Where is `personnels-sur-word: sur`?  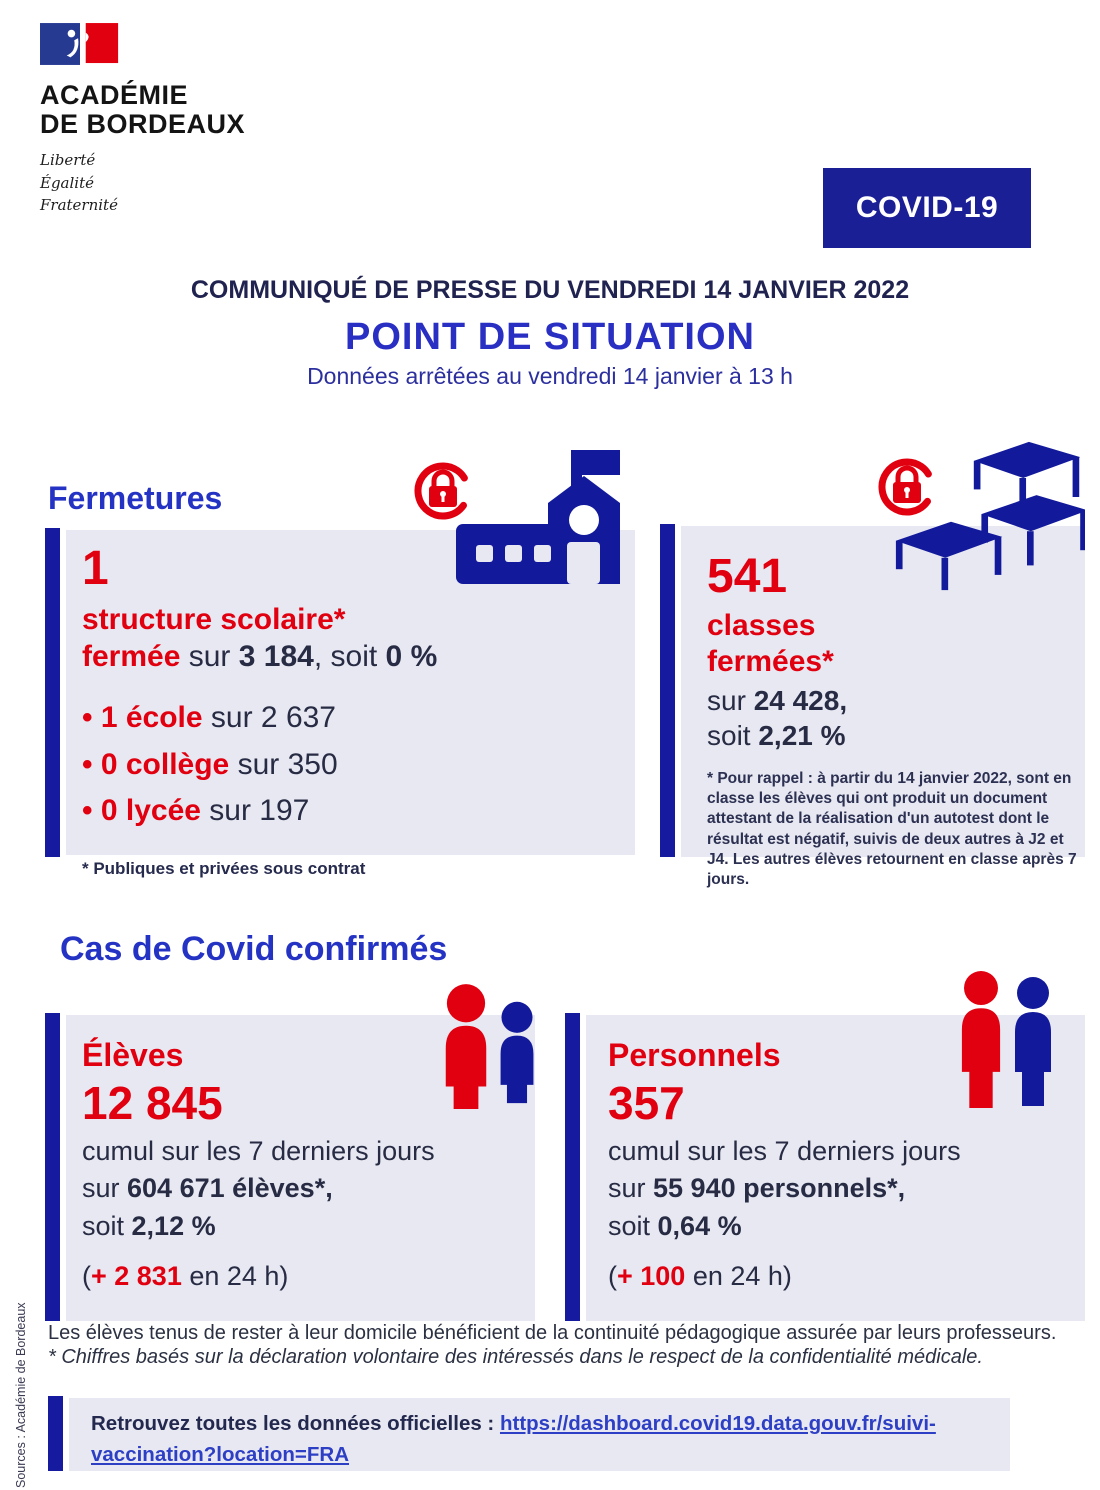
personnels-sur-word: sur is located at coordinates (631, 1188).